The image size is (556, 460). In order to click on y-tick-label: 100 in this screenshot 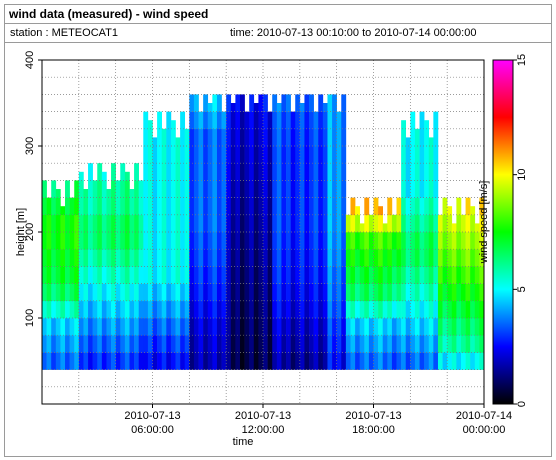, I will do `click(30, 318)`.